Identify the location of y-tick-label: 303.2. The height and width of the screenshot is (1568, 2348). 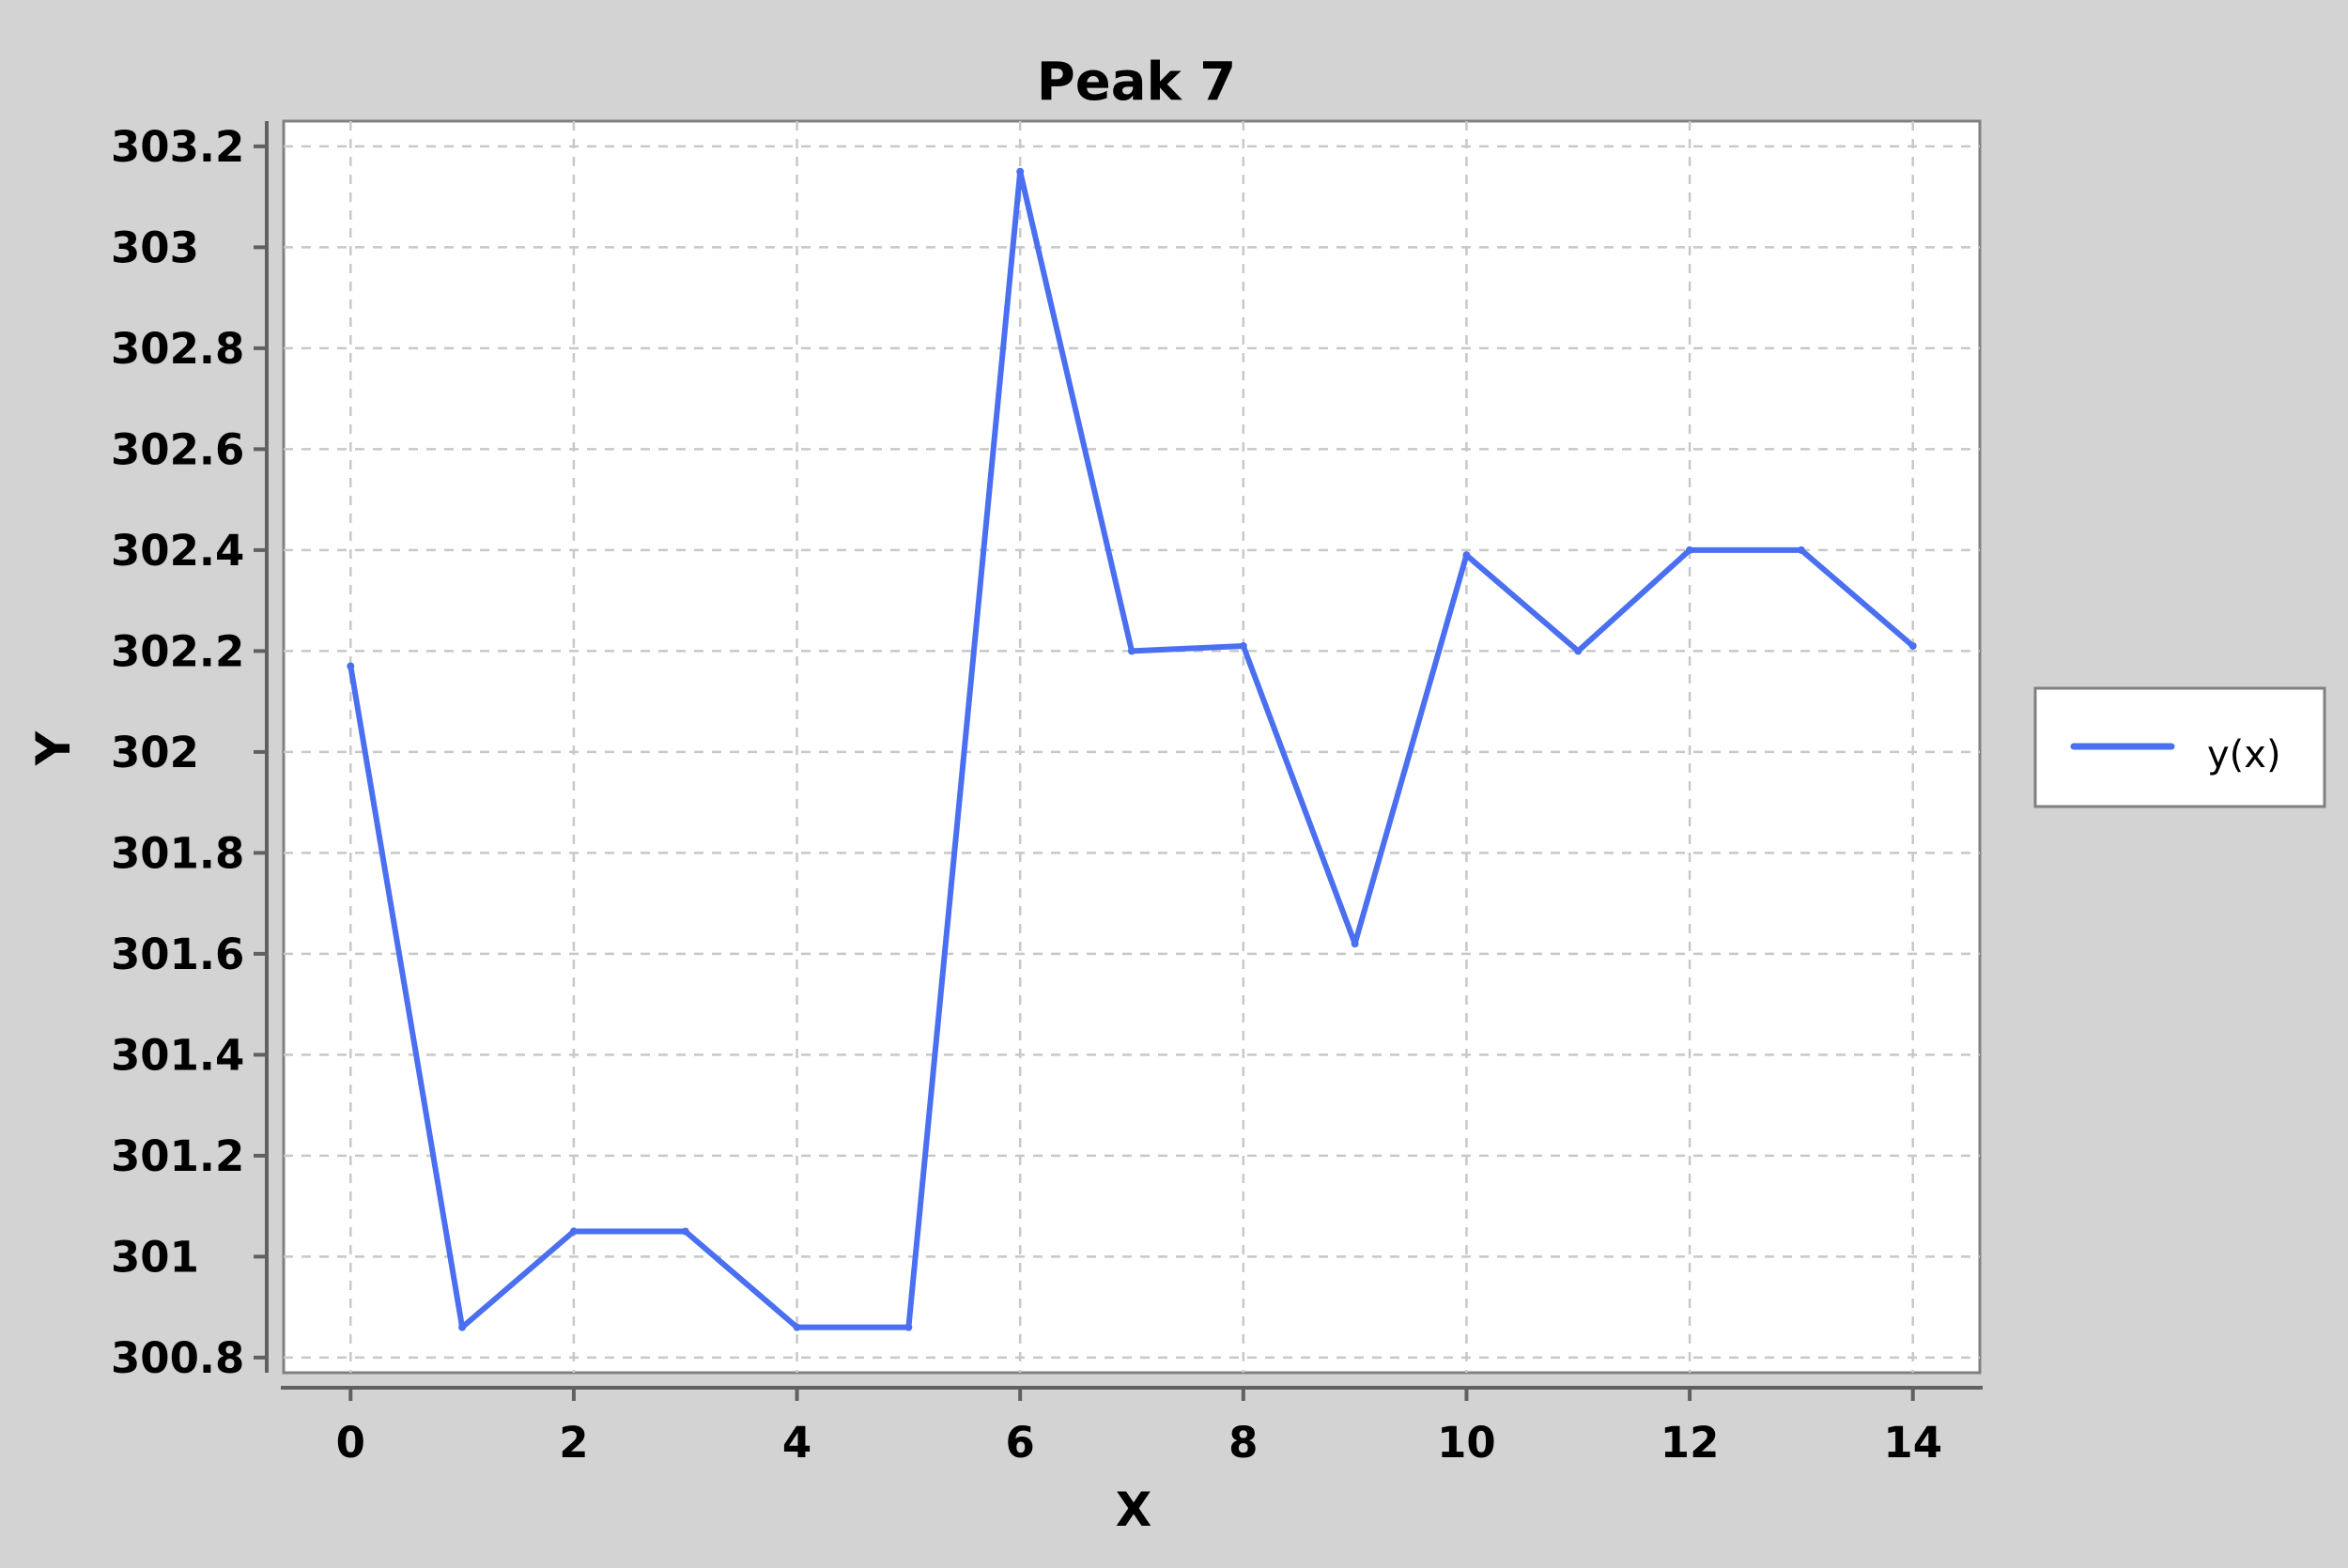
(178, 147).